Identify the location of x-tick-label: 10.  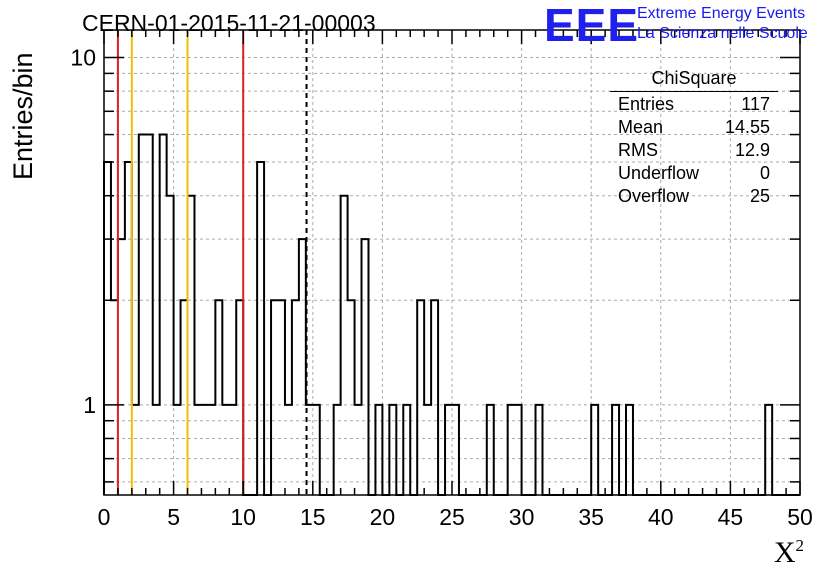
(243, 517).